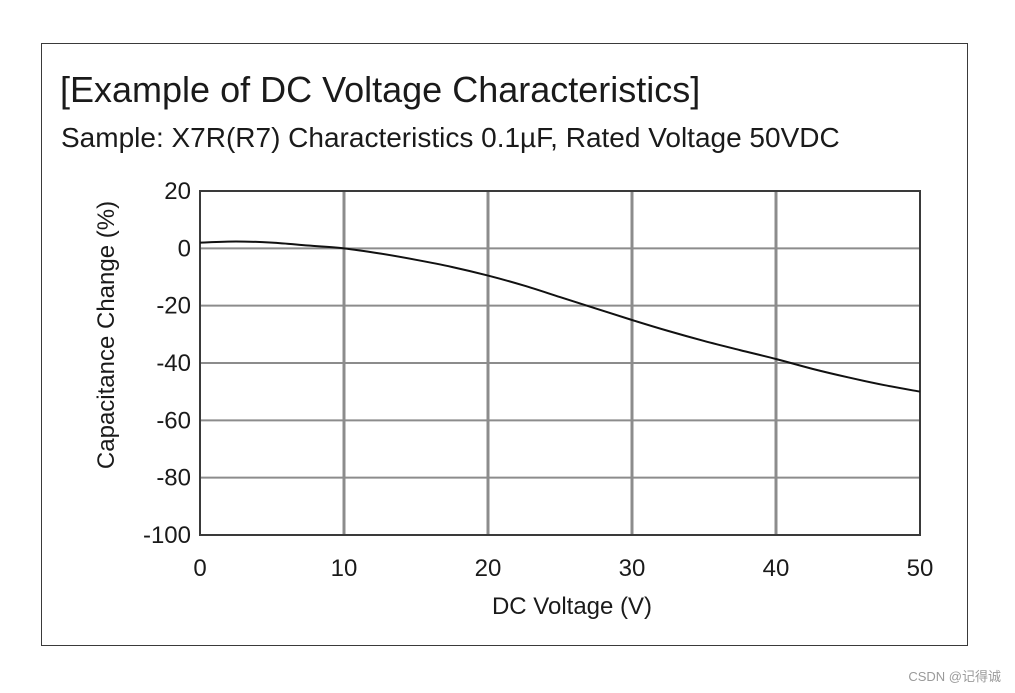  I want to click on x-tick-label: 30, so click(632, 568).